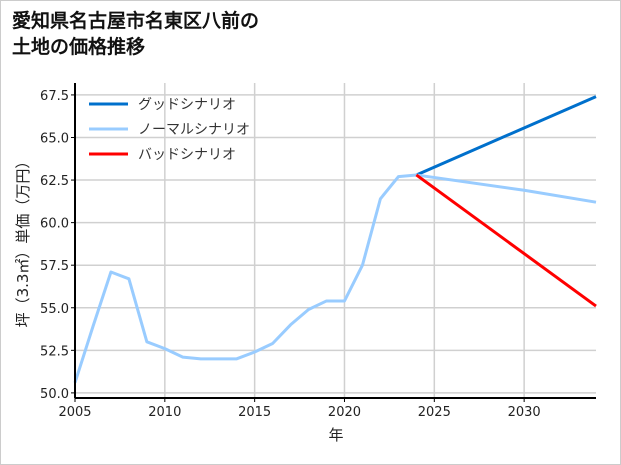 This screenshot has width=621, height=465. I want to click on y-tick-label: 50.0, so click(54, 394).